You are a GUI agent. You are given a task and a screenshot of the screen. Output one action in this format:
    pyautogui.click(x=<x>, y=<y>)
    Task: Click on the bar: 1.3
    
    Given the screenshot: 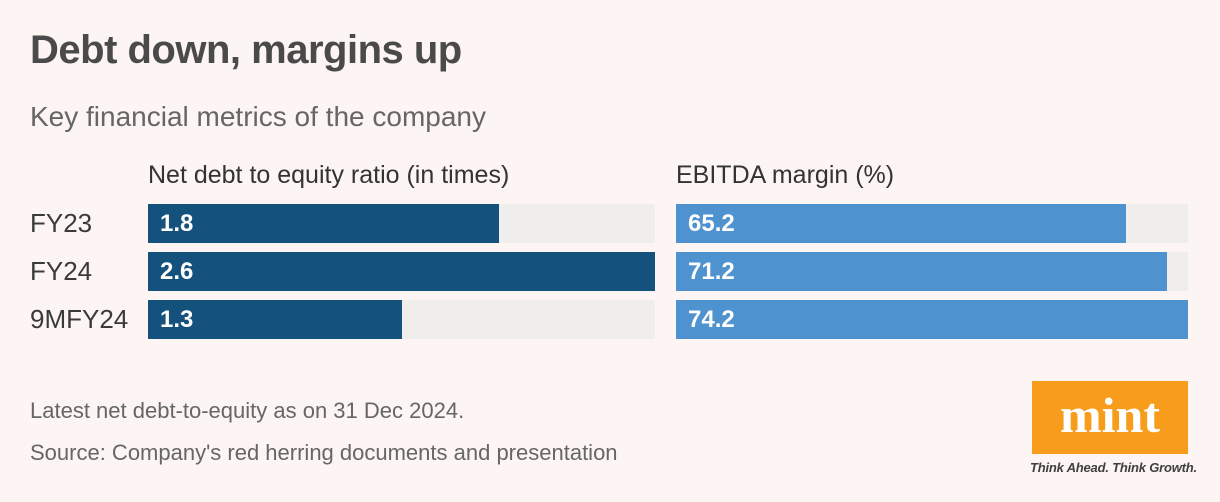 What is the action you would take?
    pyautogui.click(x=275, y=319)
    